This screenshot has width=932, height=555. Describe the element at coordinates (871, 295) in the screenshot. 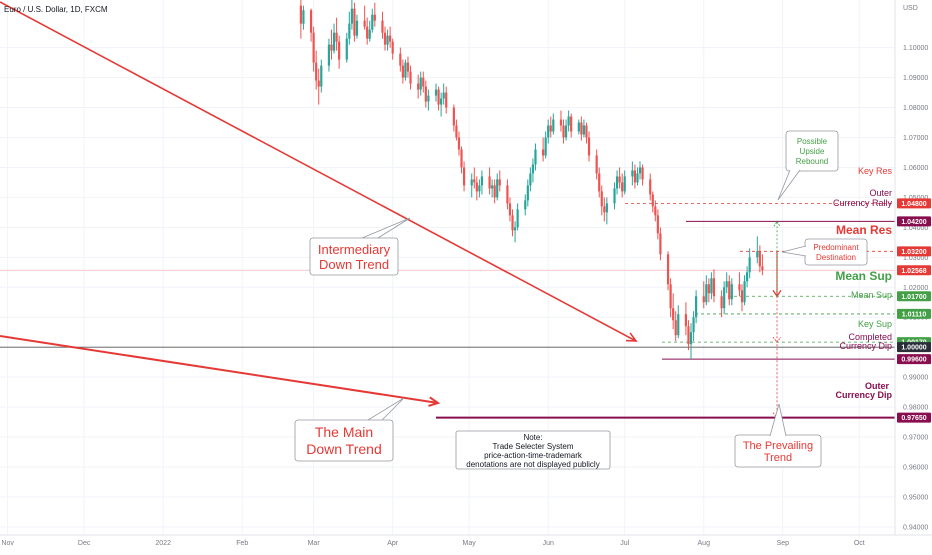

I see `label-mean-sup-small: Mean Sup` at that location.